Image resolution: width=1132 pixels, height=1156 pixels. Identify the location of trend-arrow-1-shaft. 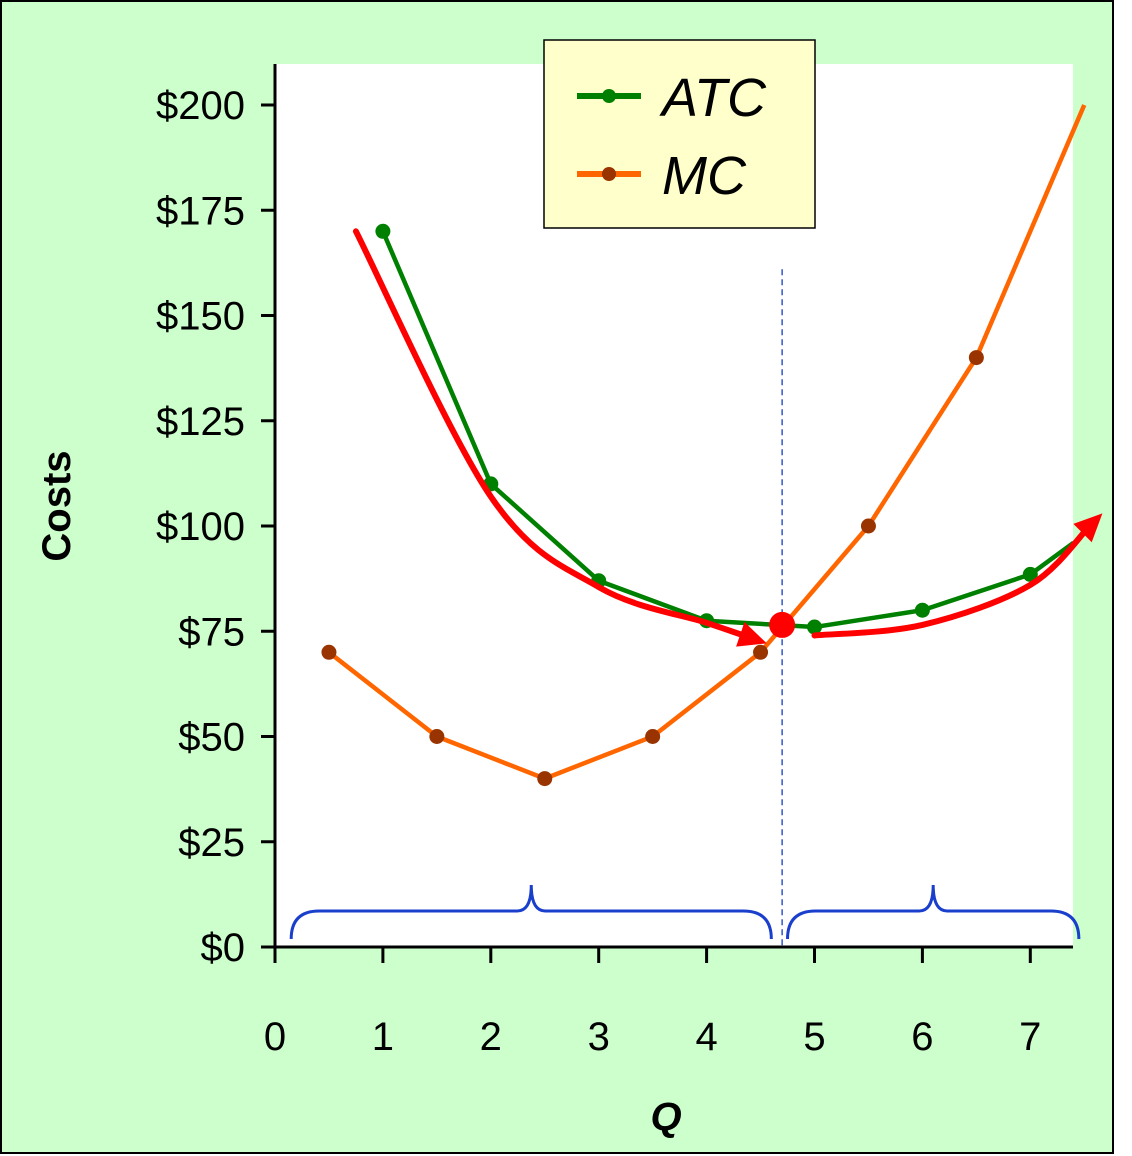
(552, 434).